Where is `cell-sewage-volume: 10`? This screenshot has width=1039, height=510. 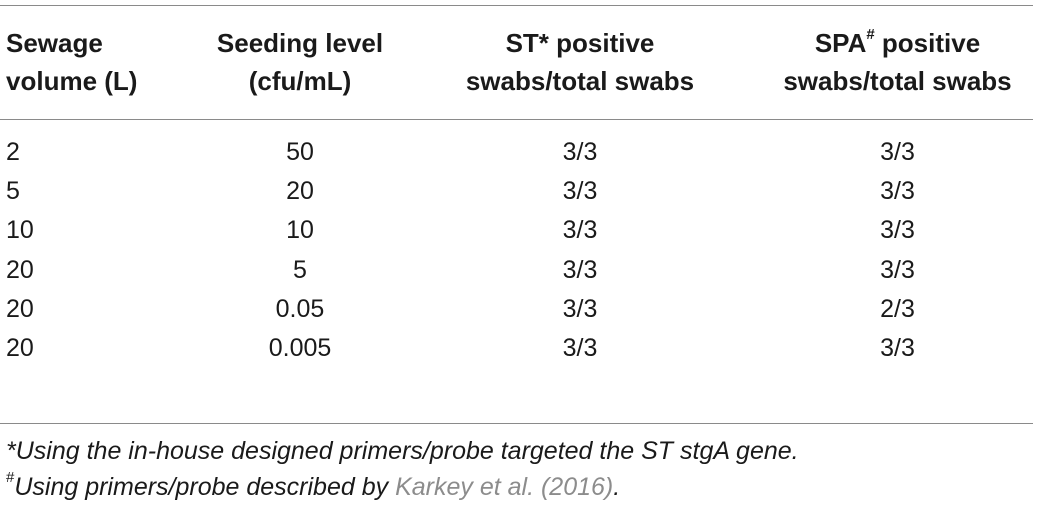
cell-sewage-volume: 10 is located at coordinates (20, 230).